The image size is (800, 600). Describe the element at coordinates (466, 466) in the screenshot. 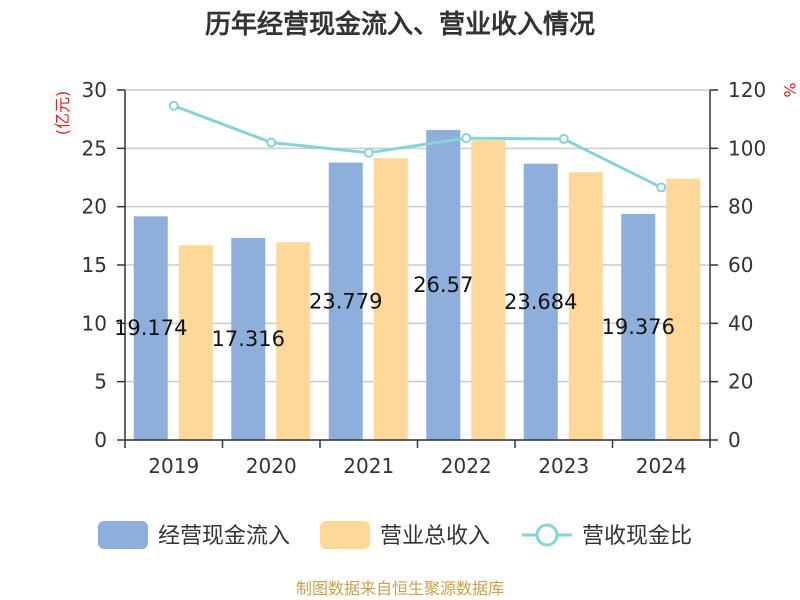

I see `x-tick-label: 2022` at that location.